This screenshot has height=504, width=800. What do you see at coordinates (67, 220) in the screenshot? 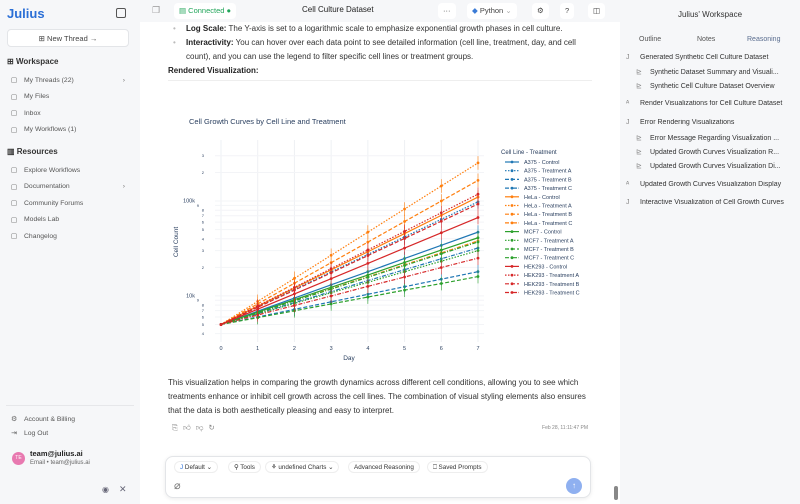
I see `sidebar-item-models-lab: ▢ Models Lab` at bounding box center [67, 220].